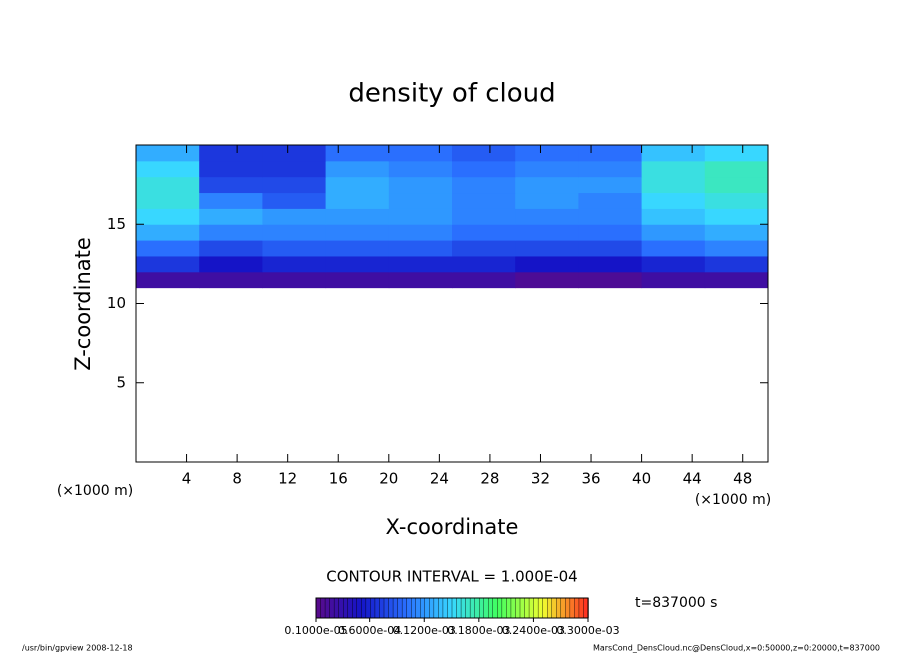 This screenshot has width=904, height=654. I want to click on x-unit: (×1000 m), so click(733, 500).